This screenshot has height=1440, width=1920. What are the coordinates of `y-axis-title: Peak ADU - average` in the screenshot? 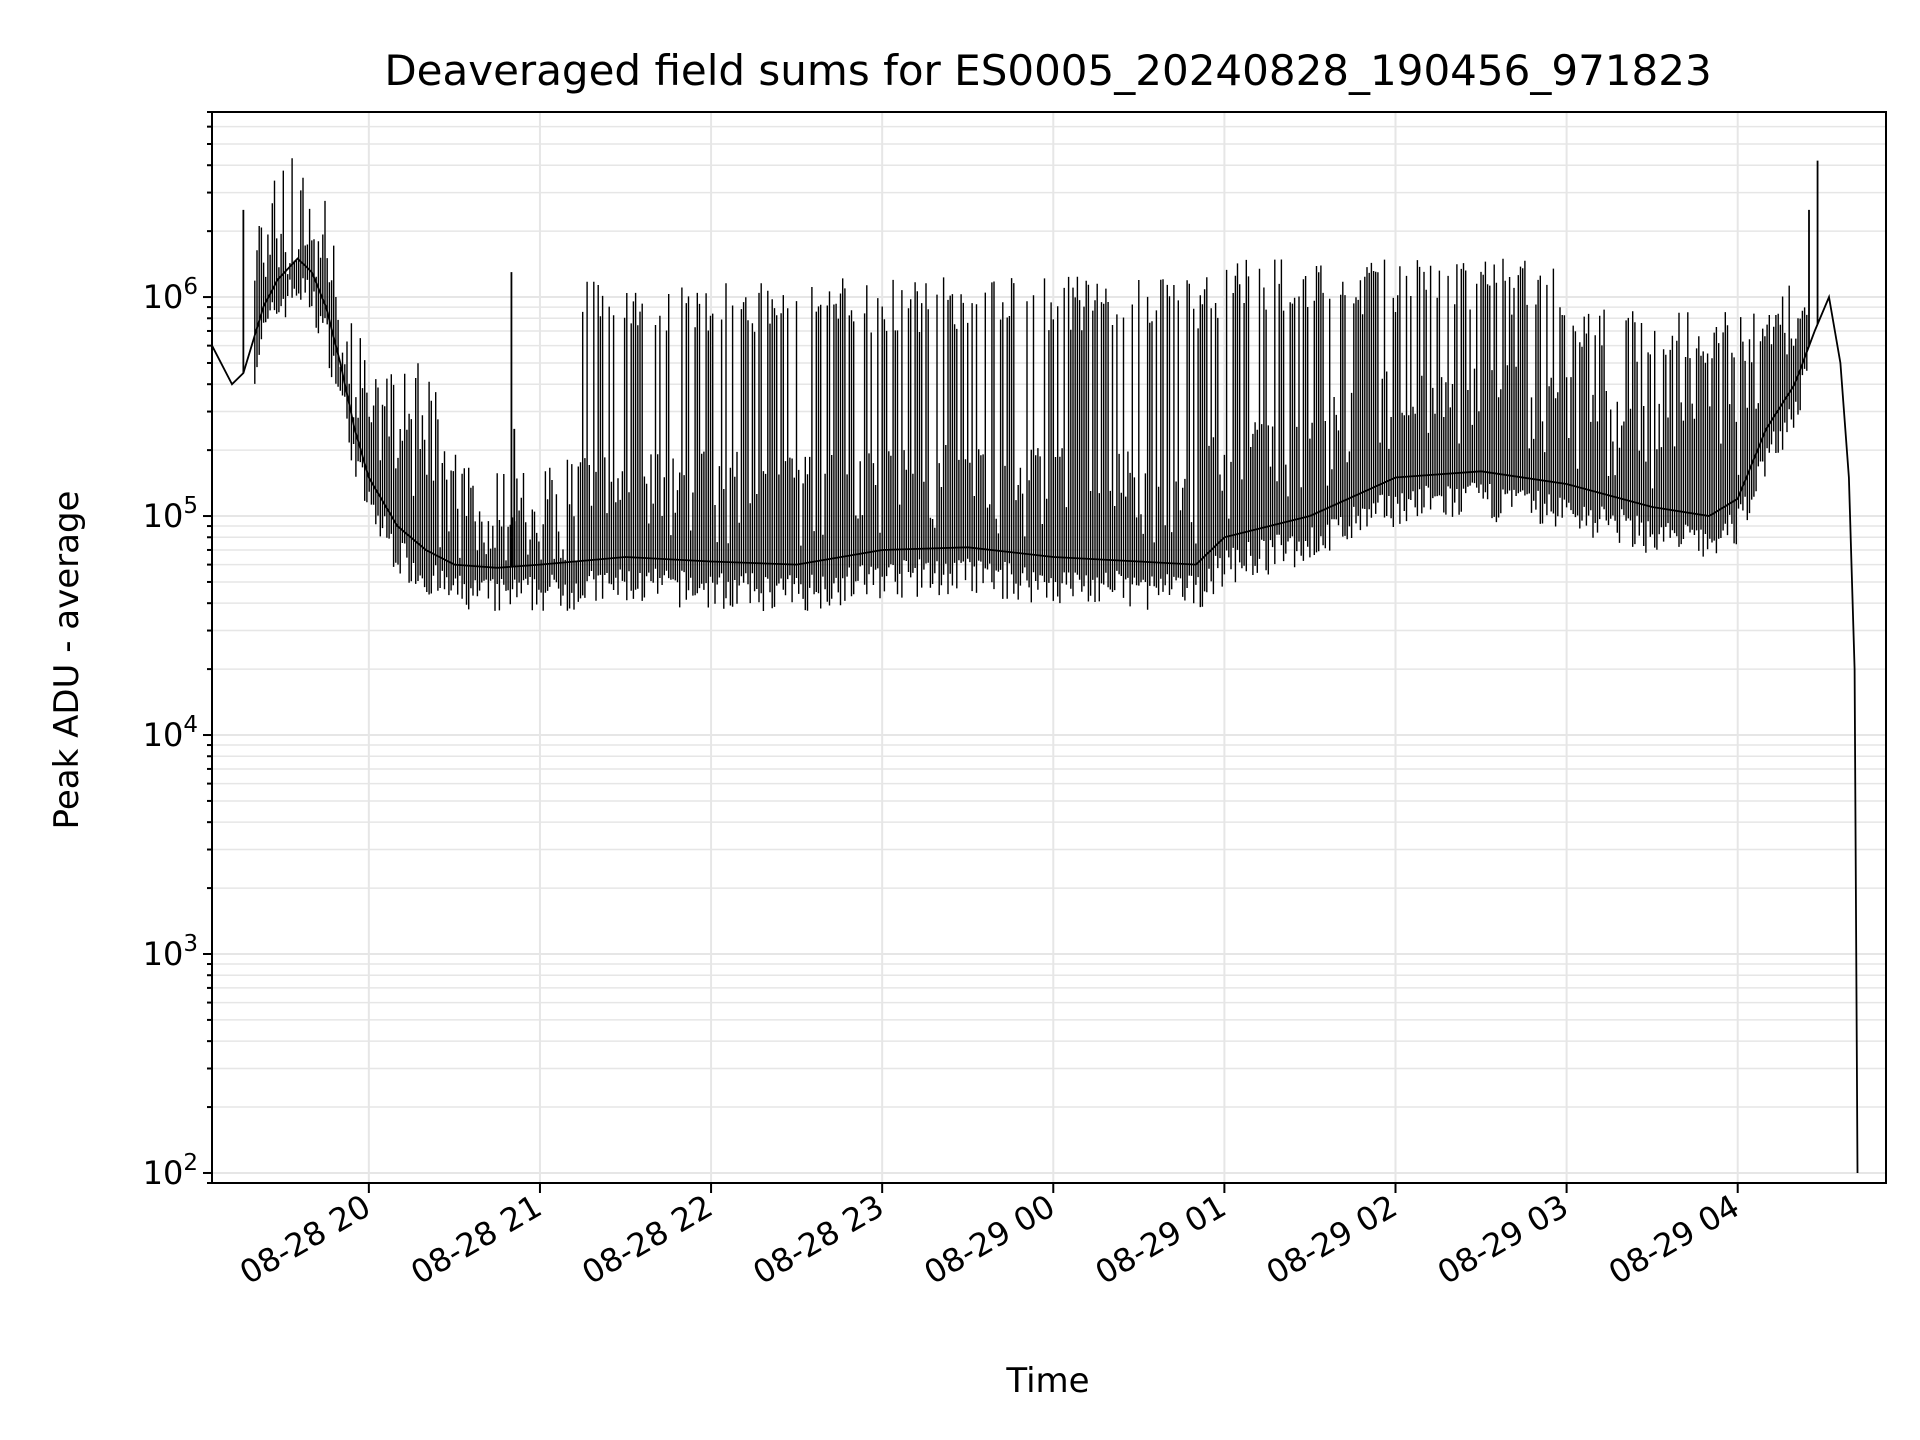 It's located at (67, 660).